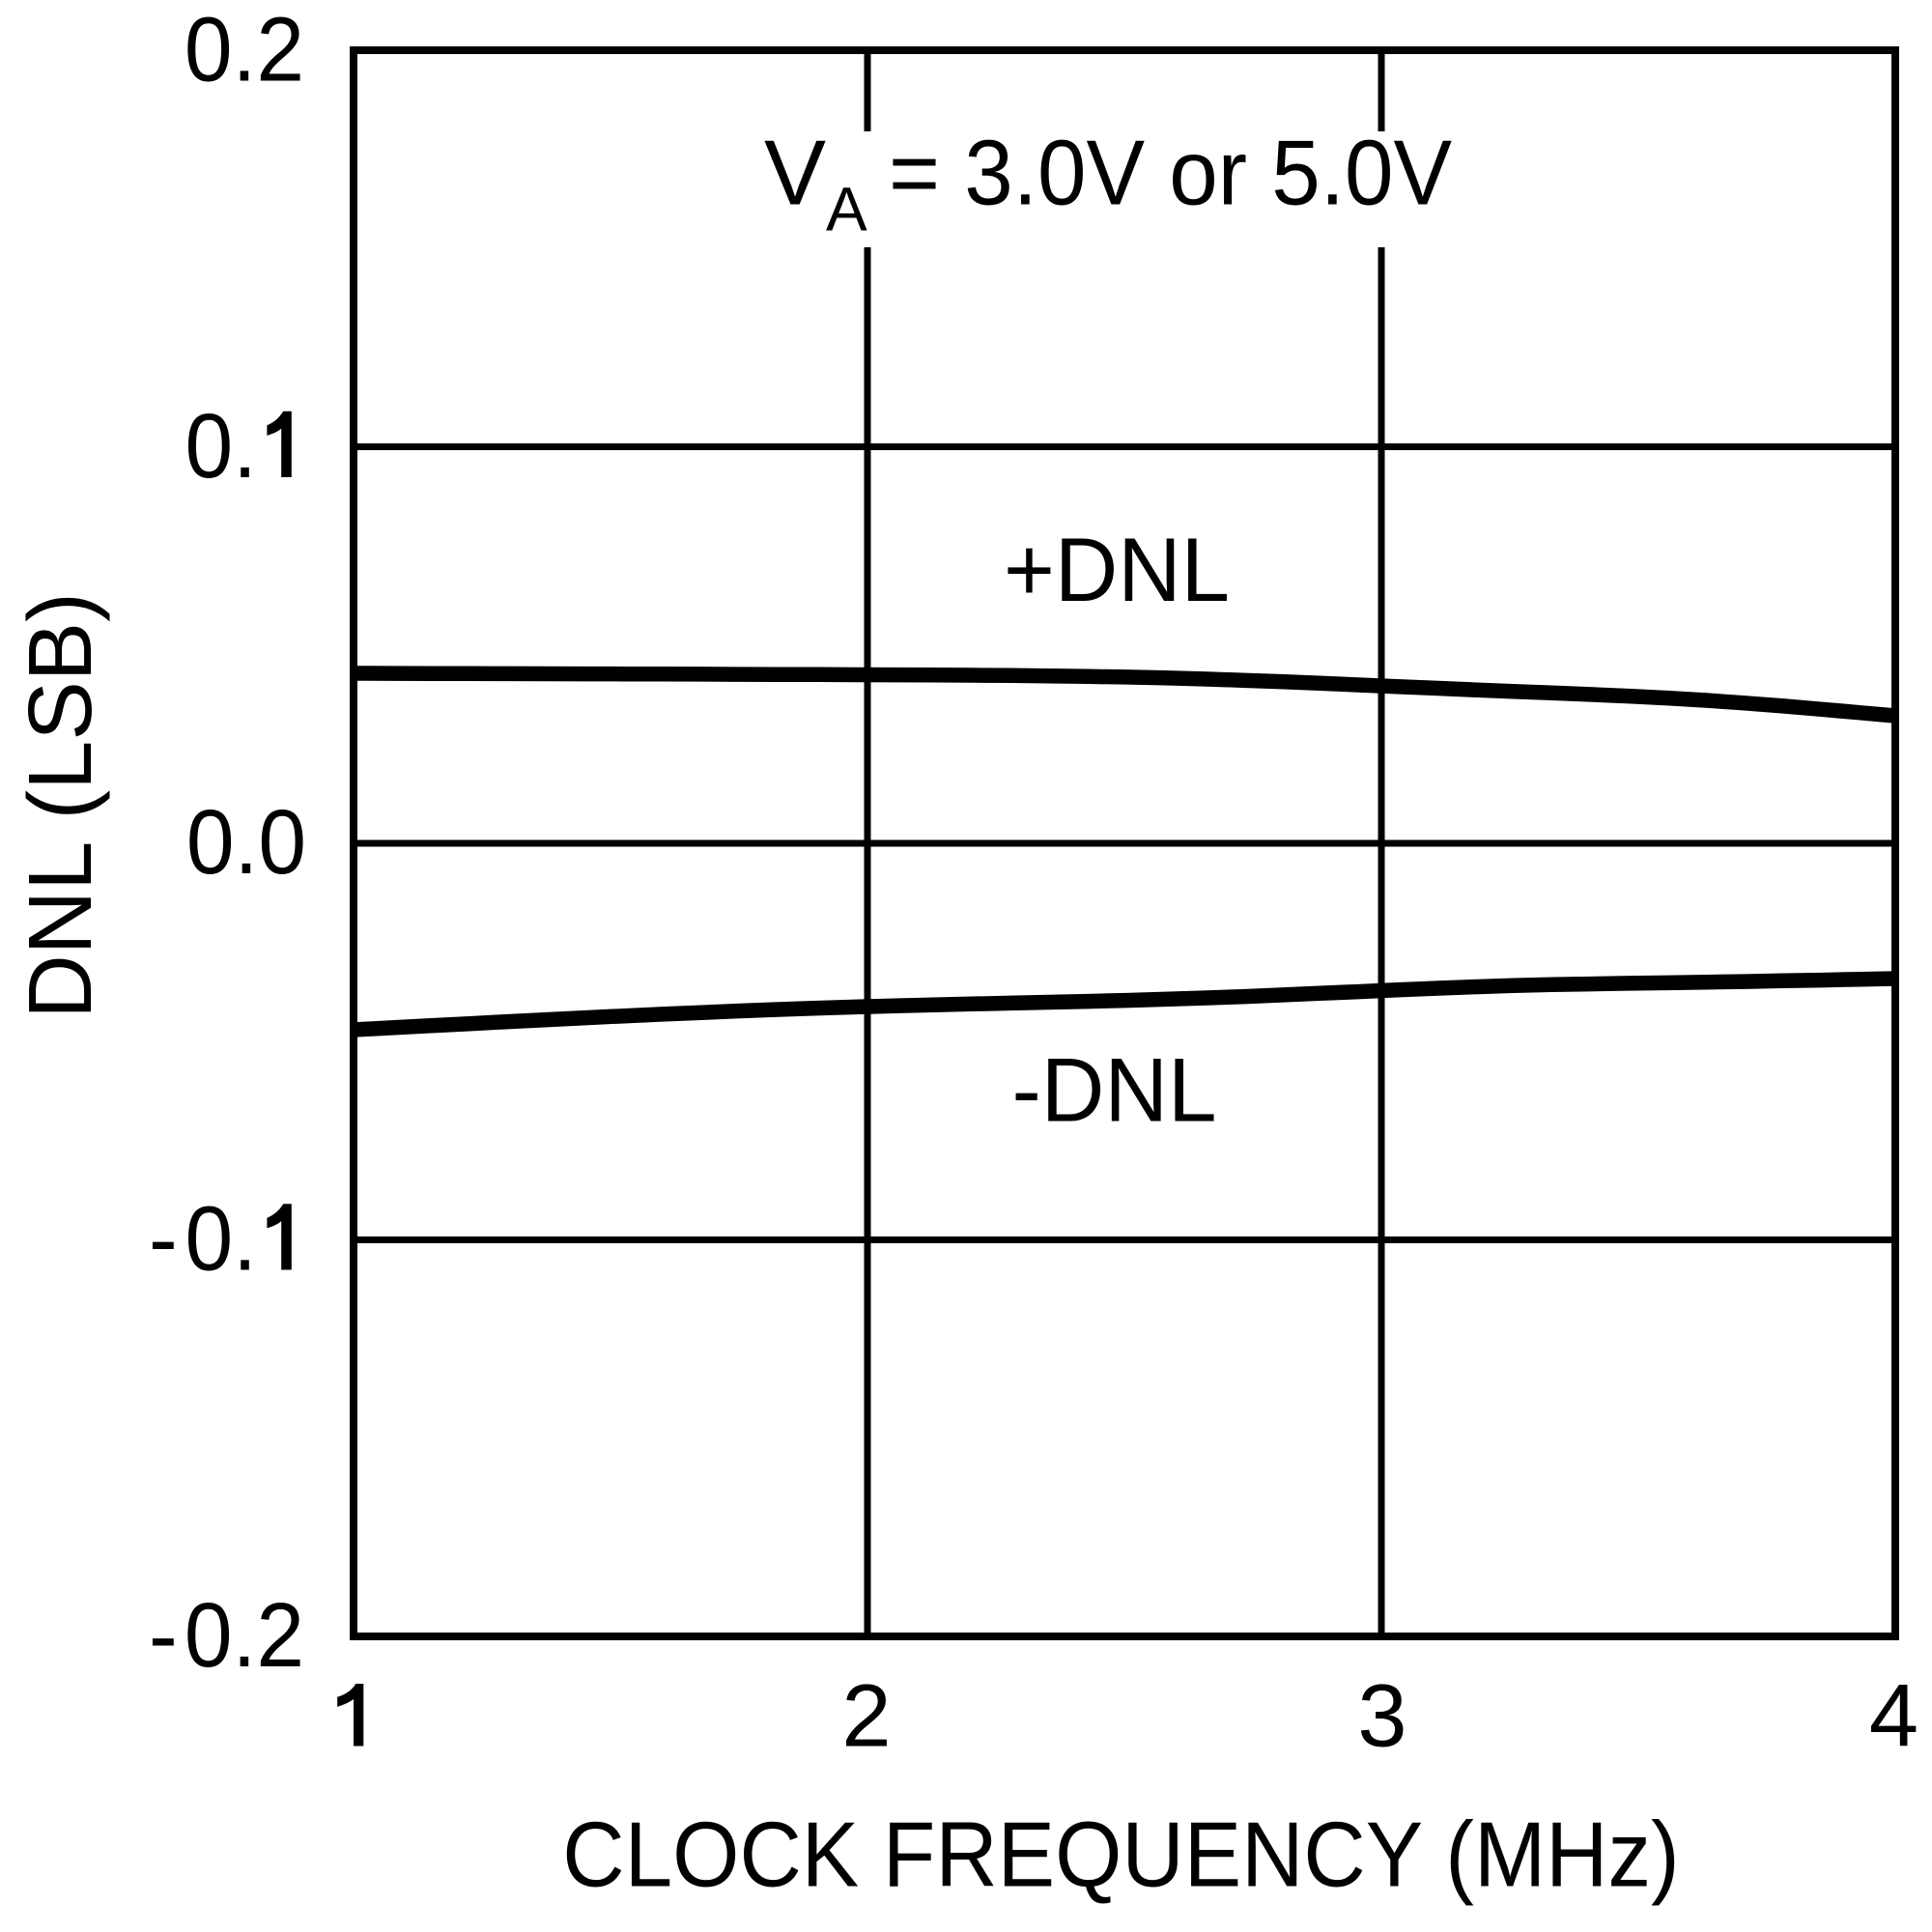 This screenshot has height=1932, width=1932. What do you see at coordinates (1381, 1716) in the screenshot?
I see `svg-text: 3` at bounding box center [1381, 1716].